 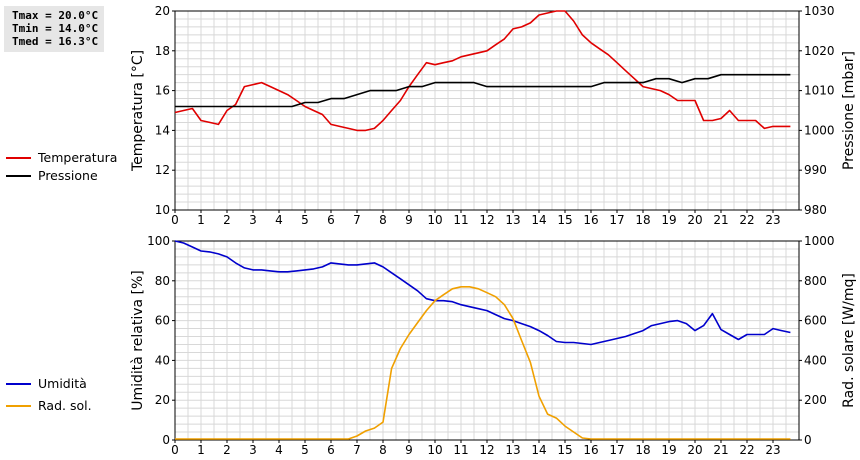 What do you see at coordinates (158, 241) in the screenshot?
I see `y-left-tick-label: 100` at bounding box center [158, 241].